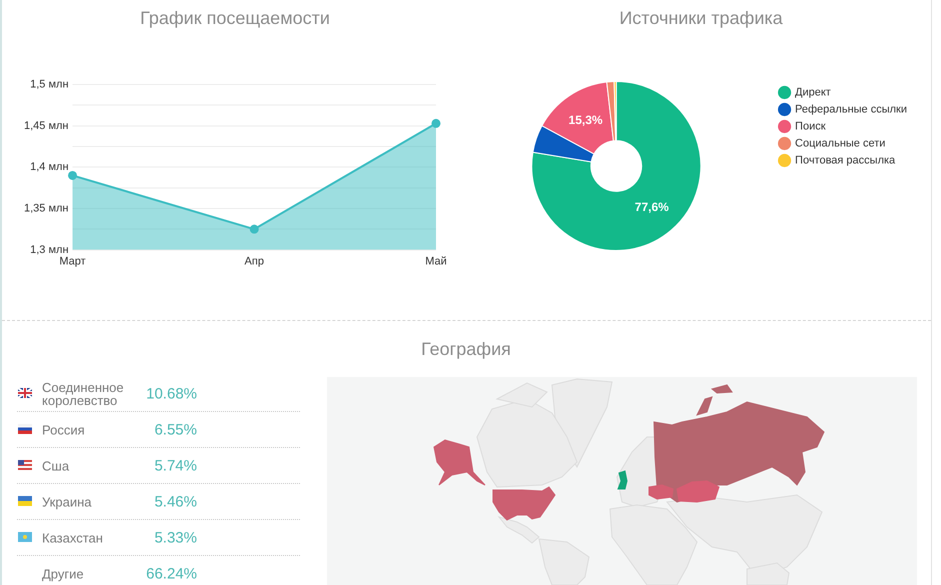 Image resolution: width=941 pixels, height=585 pixels. What do you see at coordinates (175, 537) in the screenshot?
I see `data-label: 5.33%` at bounding box center [175, 537].